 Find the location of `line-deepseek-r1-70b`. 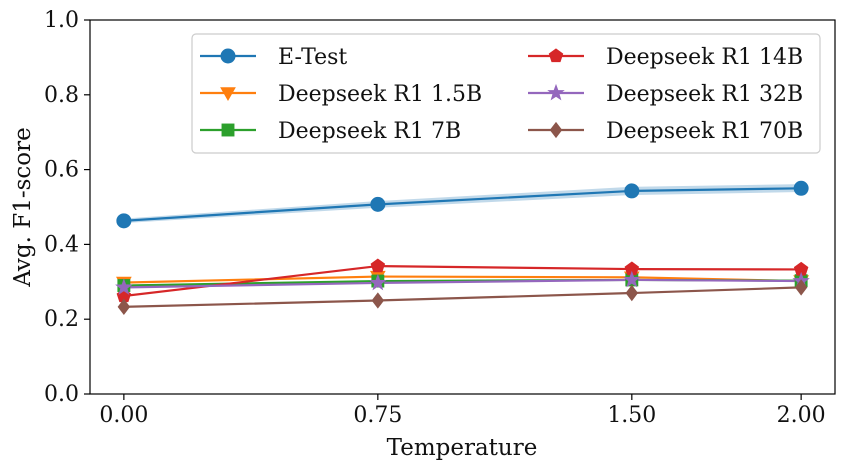

line-deepseek-r1-70b is located at coordinates (462, 297).